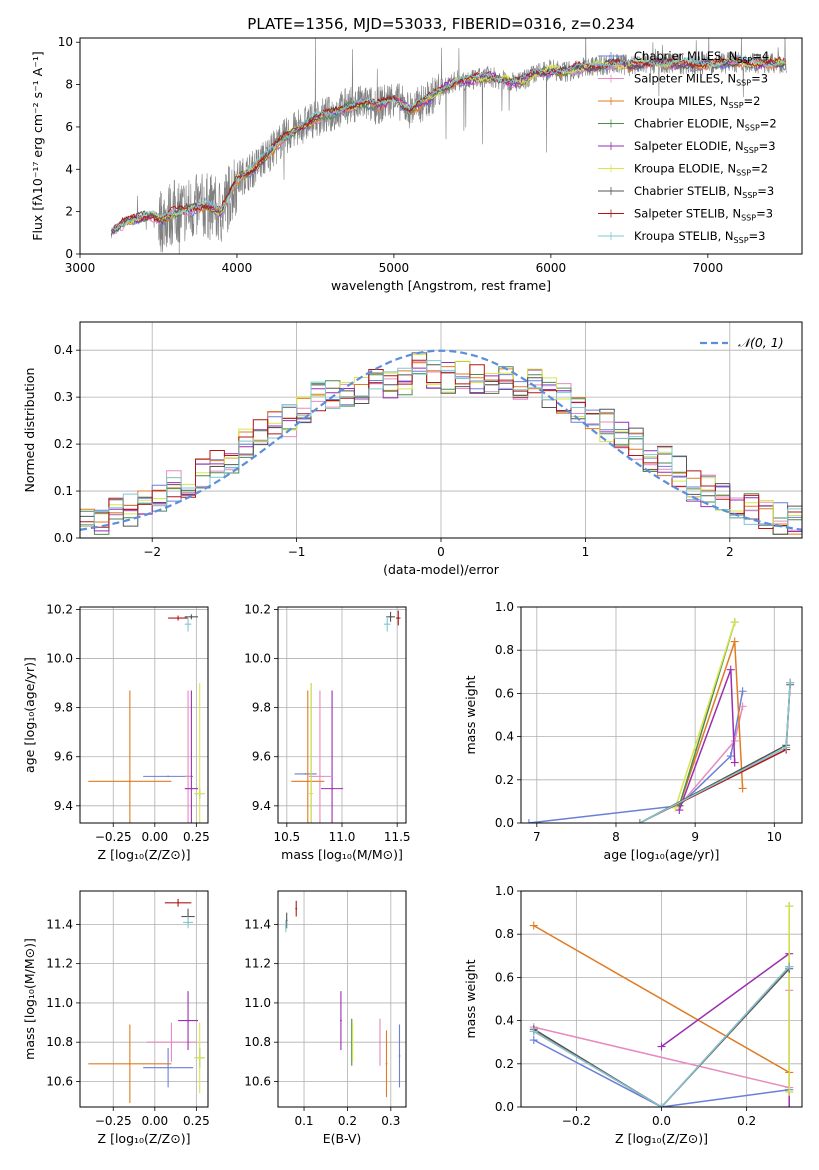 This screenshot has width=819, height=1170. Describe the element at coordinates (59, 924) in the screenshot. I see `y-tick-label: 11.4` at that location.